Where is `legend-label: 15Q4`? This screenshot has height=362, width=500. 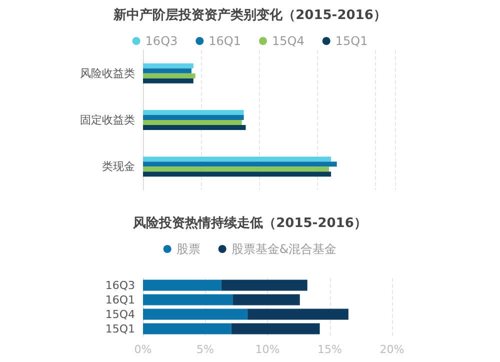
legend-label: 15Q4 is located at coordinates (288, 41).